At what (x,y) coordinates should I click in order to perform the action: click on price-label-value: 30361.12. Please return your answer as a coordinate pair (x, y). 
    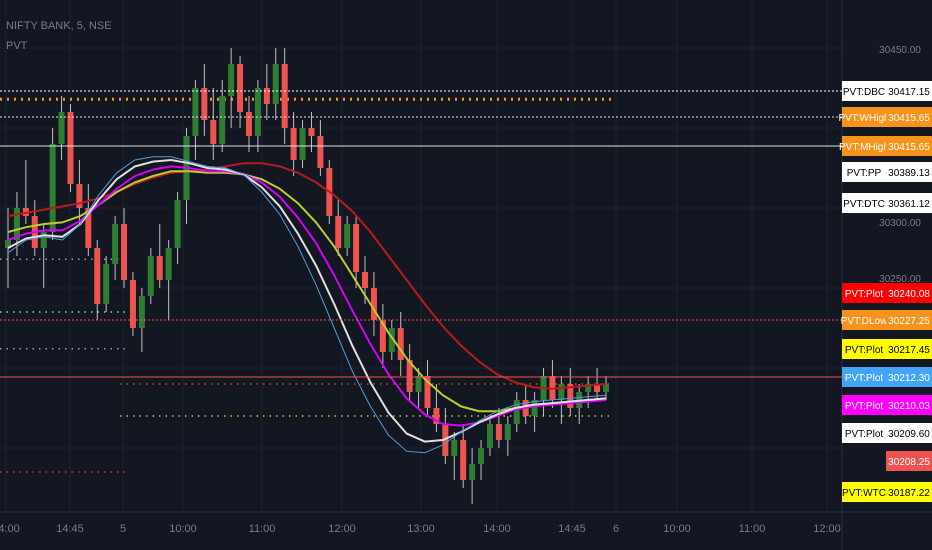
    Looking at the image, I should click on (909, 204).